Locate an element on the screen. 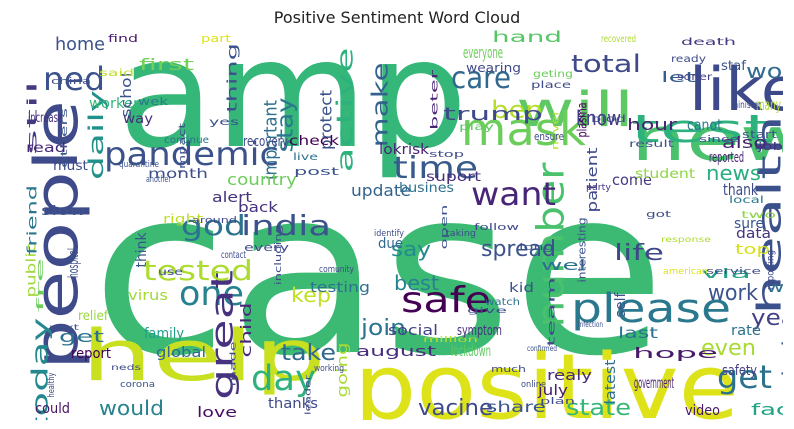  word-staf: staf is located at coordinates (733, 66).